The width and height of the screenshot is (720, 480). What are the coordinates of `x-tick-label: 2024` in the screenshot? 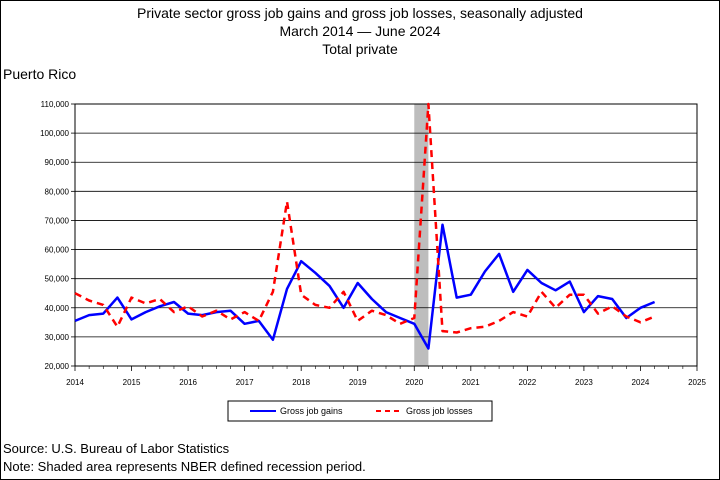 It's located at (641, 382).